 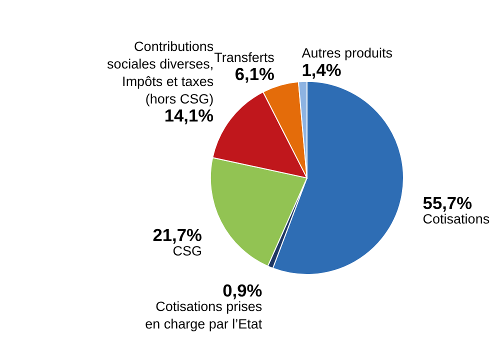 I want to click on slice-label: Contributions sociales diverses, Impôts et taxes (hors CSG), so click(x=160, y=72).